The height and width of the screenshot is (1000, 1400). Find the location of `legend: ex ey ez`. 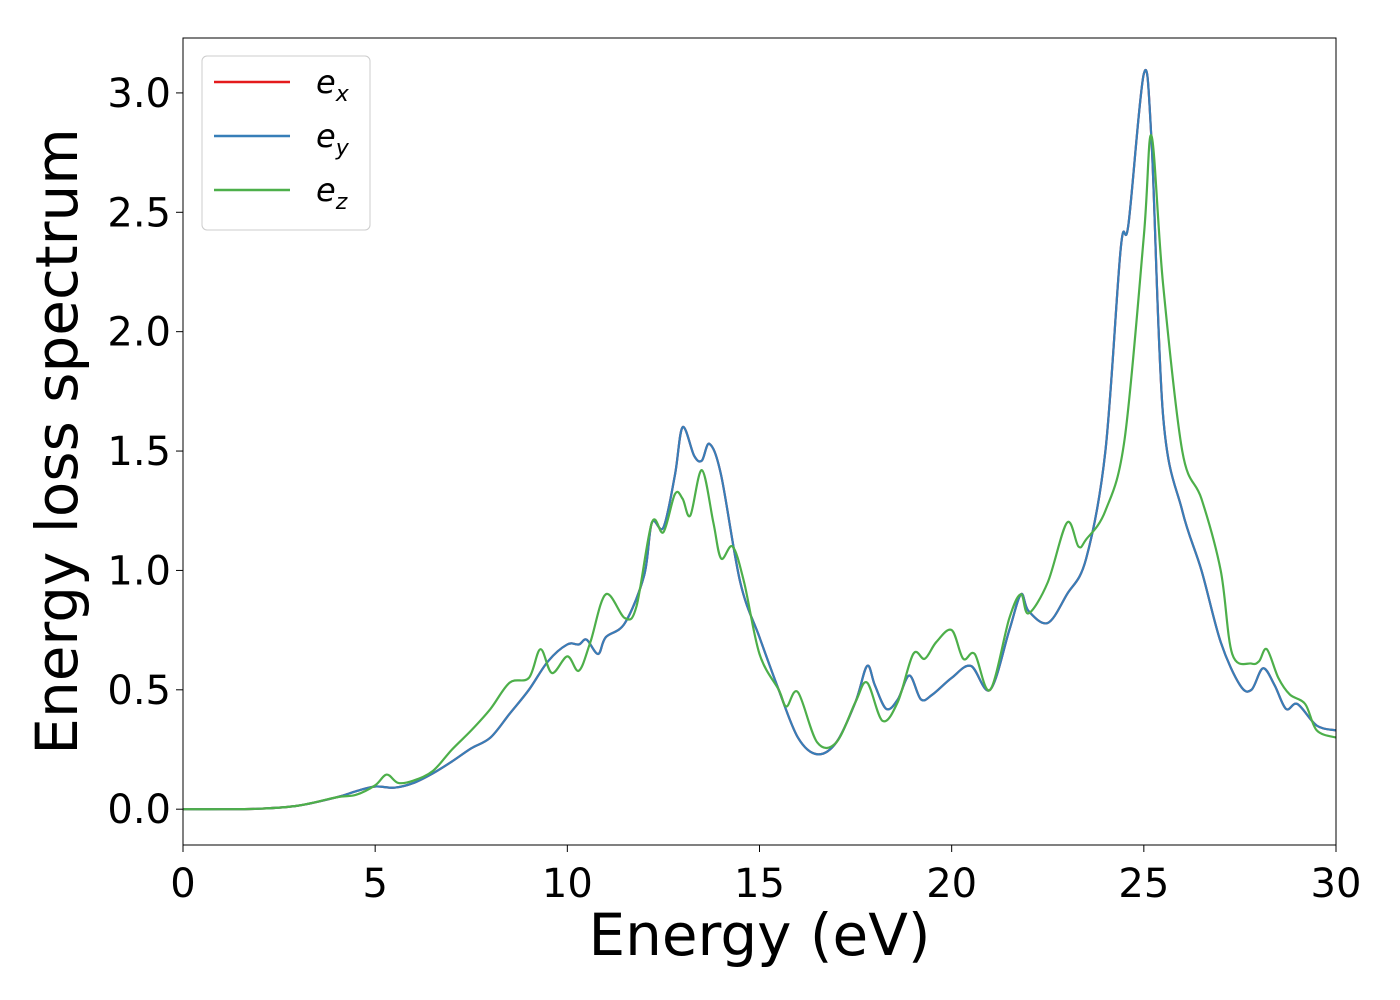

legend: ex ey ez is located at coordinates (286, 143).